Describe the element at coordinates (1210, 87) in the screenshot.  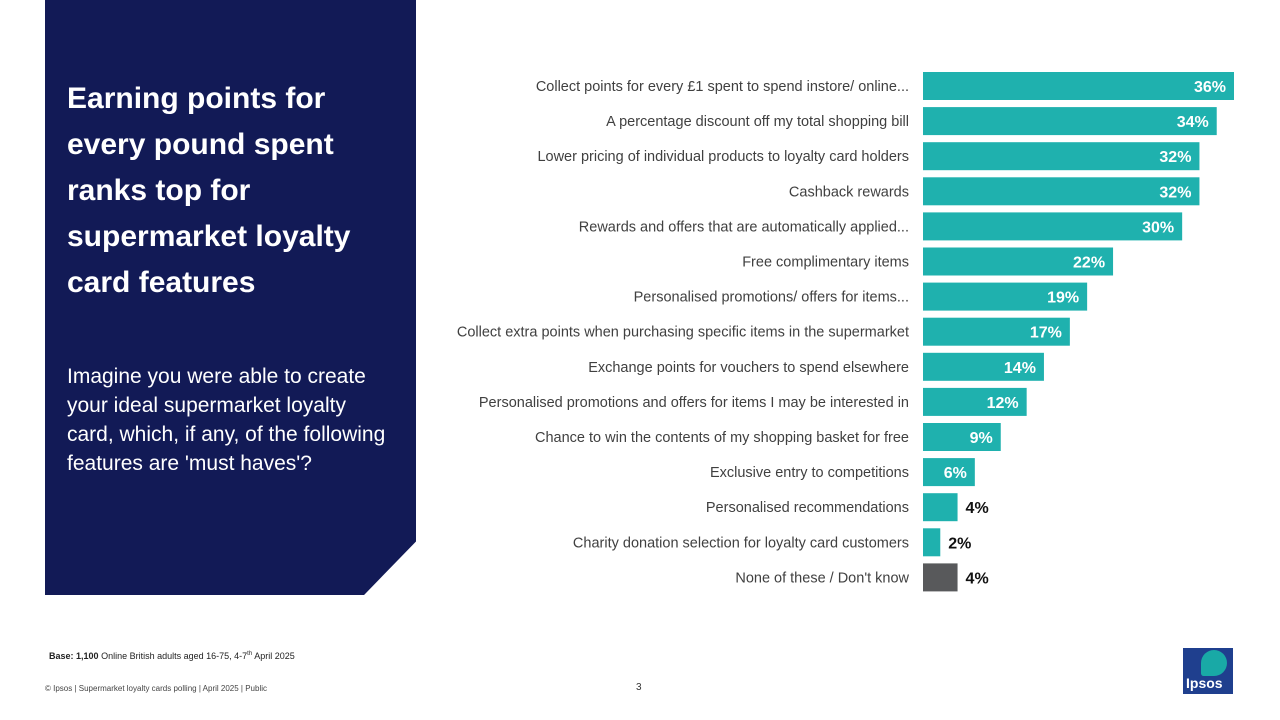
I see `data-label: 36%` at that location.